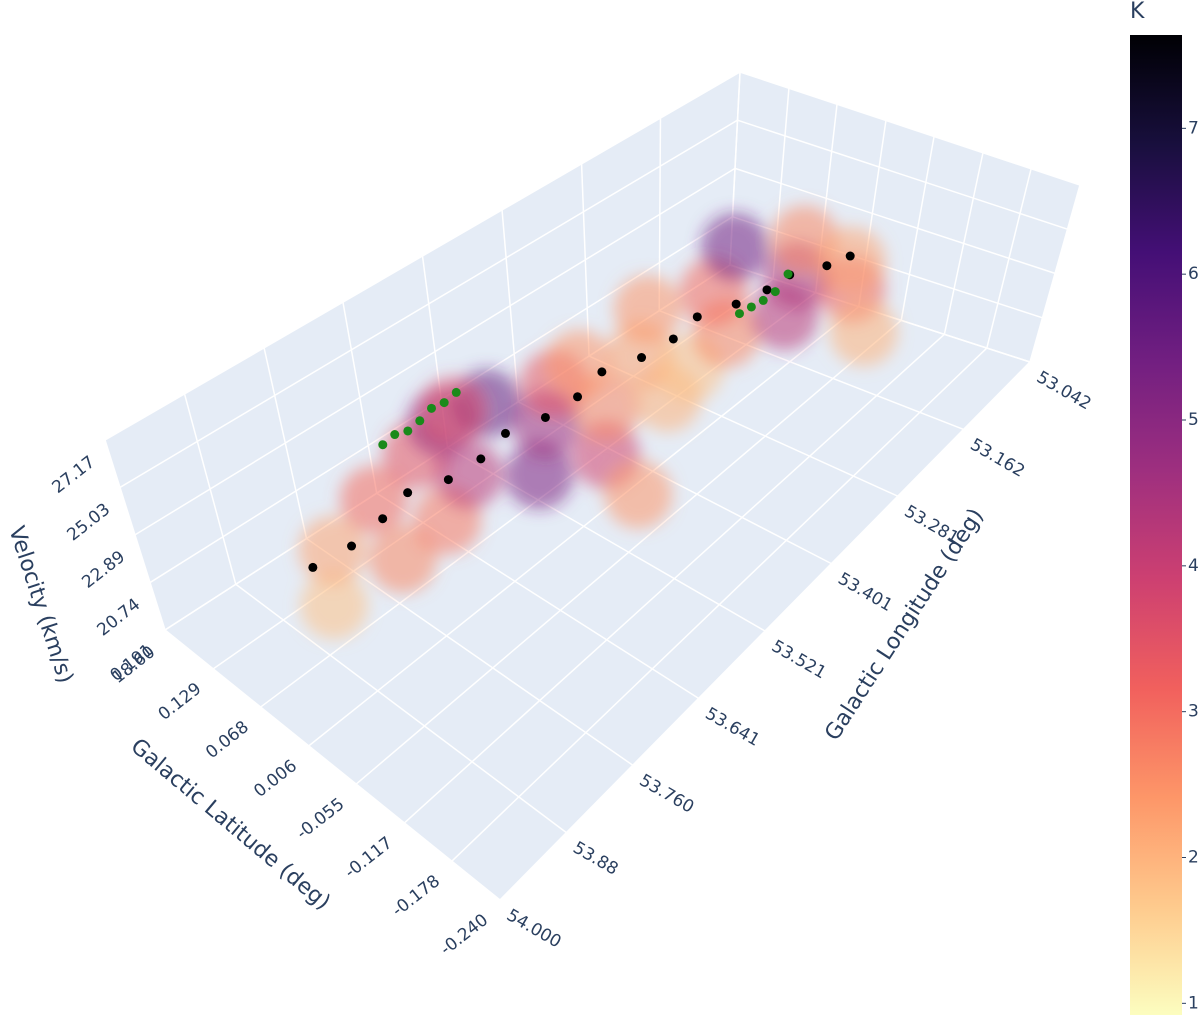  What do you see at coordinates (865, 592) in the screenshot?
I see `tick-label: 53.401` at bounding box center [865, 592].